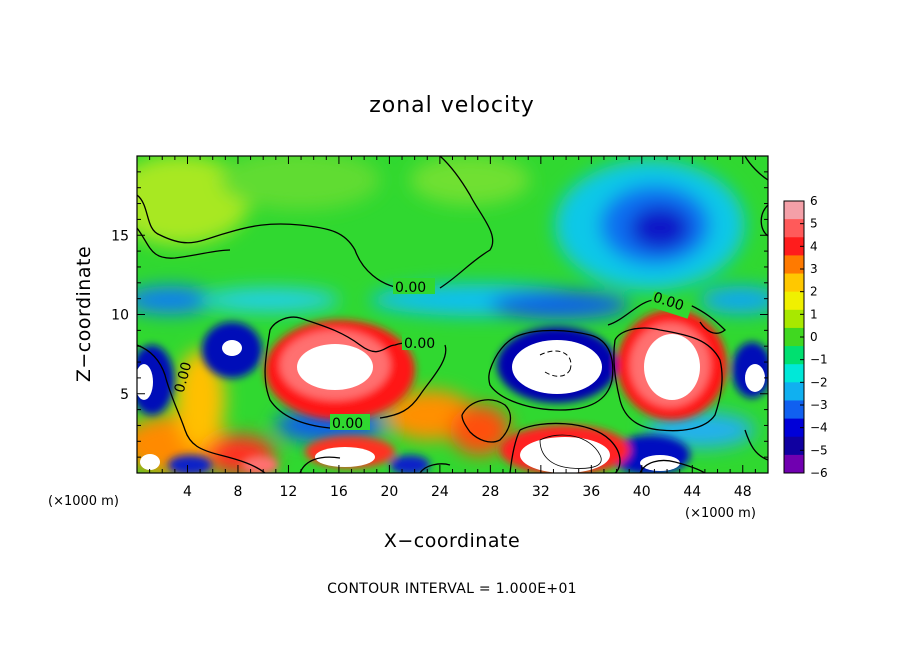 This screenshot has height=654, width=904. Describe the element at coordinates (814, 246) in the screenshot. I see `colorbar-tick-label: 4` at that location.